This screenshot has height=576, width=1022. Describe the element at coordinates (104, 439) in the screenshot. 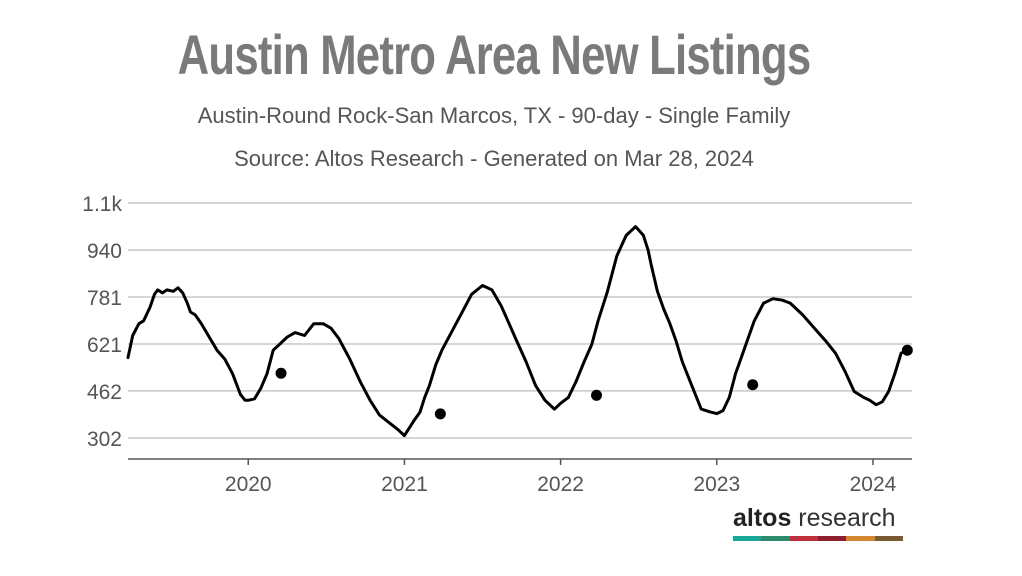

I see `y-tick-label: 302` at that location.